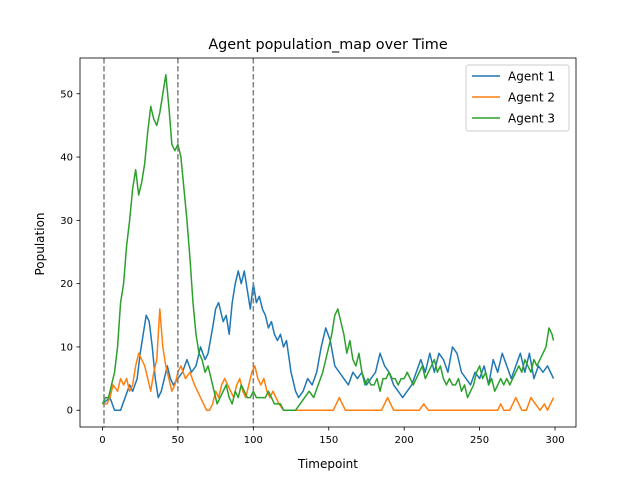 The width and height of the screenshot is (640, 480). I want to click on legend-label-2: Agent 2, so click(531, 98).